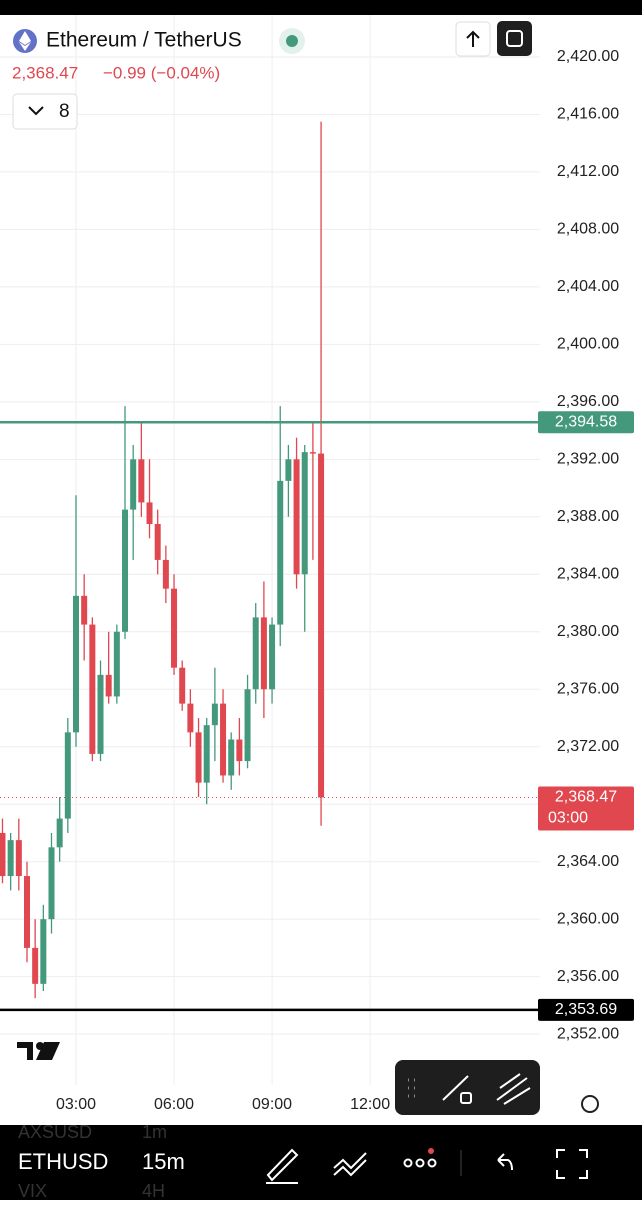  Describe the element at coordinates (25, 41) in the screenshot. I see `coin-glyph` at that location.